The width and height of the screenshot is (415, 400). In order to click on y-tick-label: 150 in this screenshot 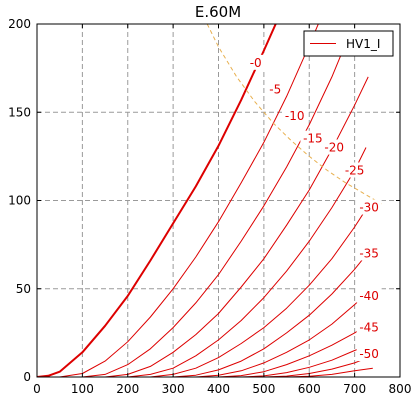, I will do `click(19, 112)`.